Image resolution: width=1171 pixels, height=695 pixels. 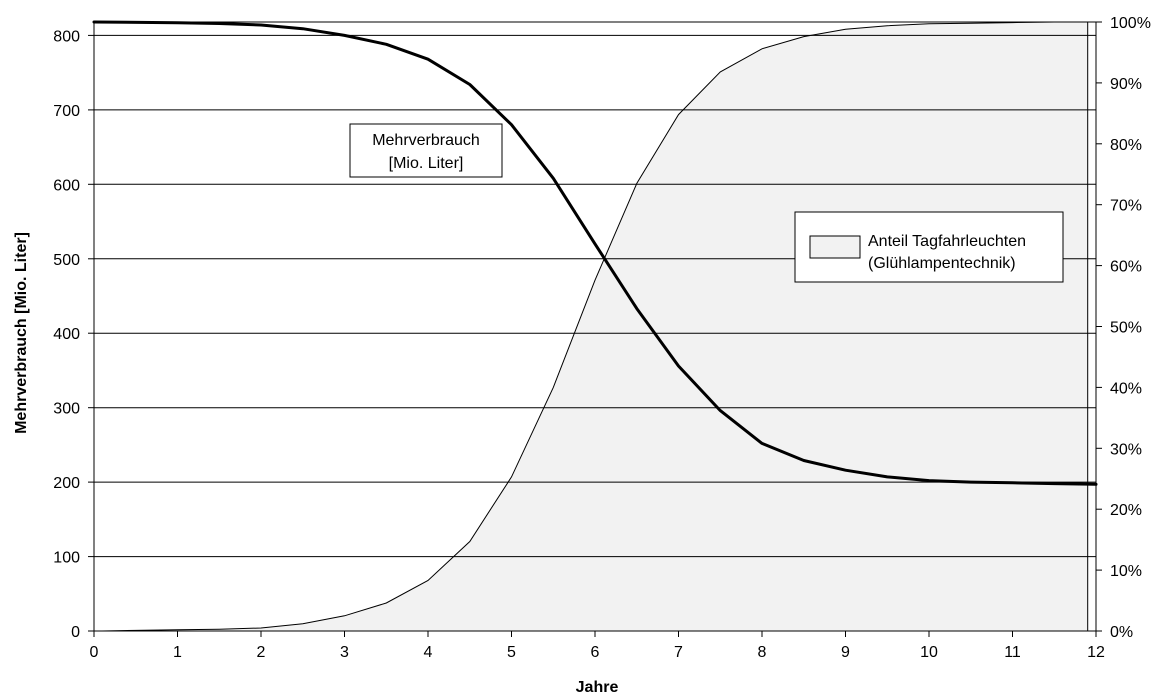 What do you see at coordinates (21, 333) in the screenshot?
I see `y-axis-title: Mehrverbrauch [Mio. Liter]` at bounding box center [21, 333].